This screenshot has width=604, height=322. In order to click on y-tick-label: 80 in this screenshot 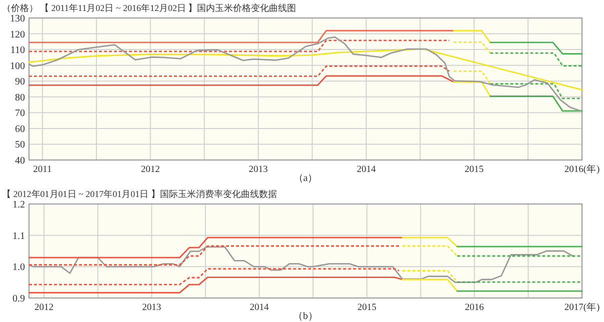, I will do `click(20, 98)`.